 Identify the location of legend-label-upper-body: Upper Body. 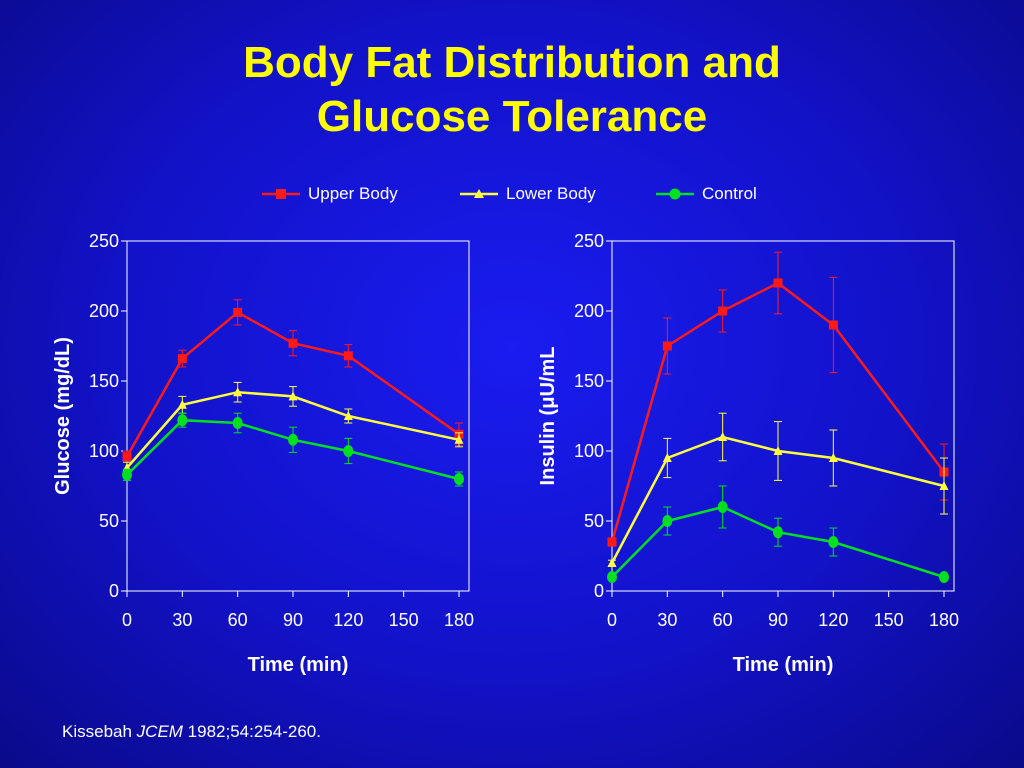
(353, 193).